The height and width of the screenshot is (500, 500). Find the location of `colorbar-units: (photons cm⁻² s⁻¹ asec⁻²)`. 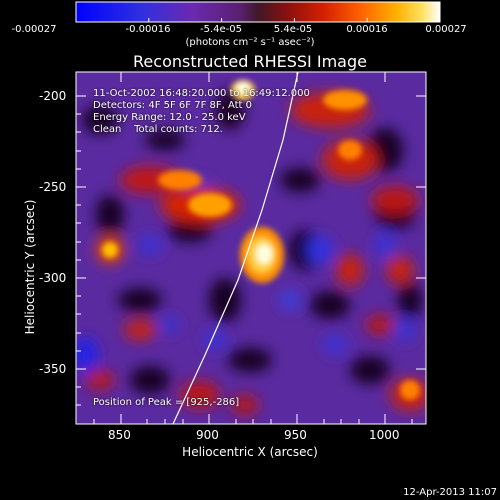

colorbar-units: (photons cm⁻² s⁻¹ asec⁻²) is located at coordinates (250, 42).